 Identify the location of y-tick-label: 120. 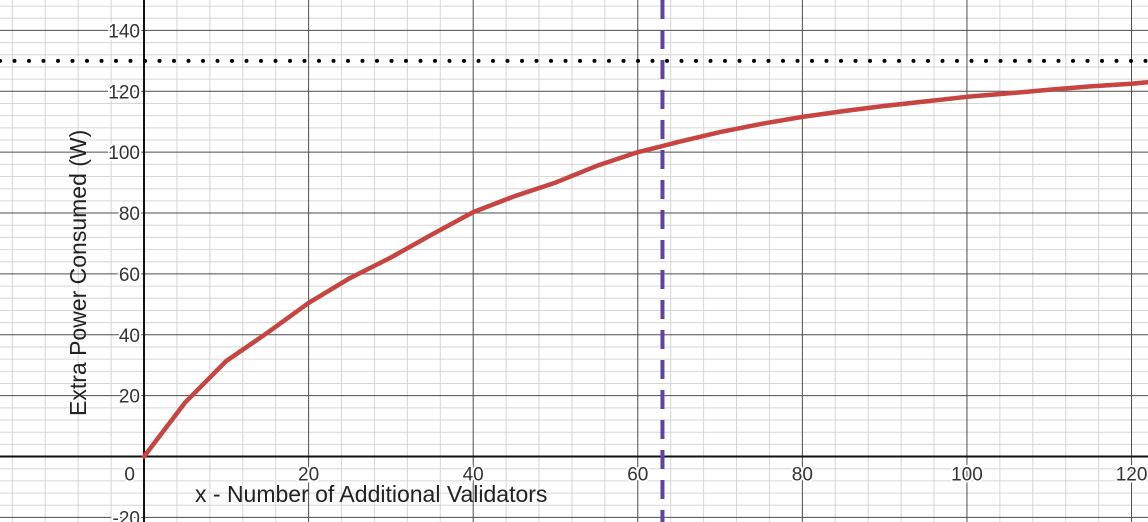
(124, 92).